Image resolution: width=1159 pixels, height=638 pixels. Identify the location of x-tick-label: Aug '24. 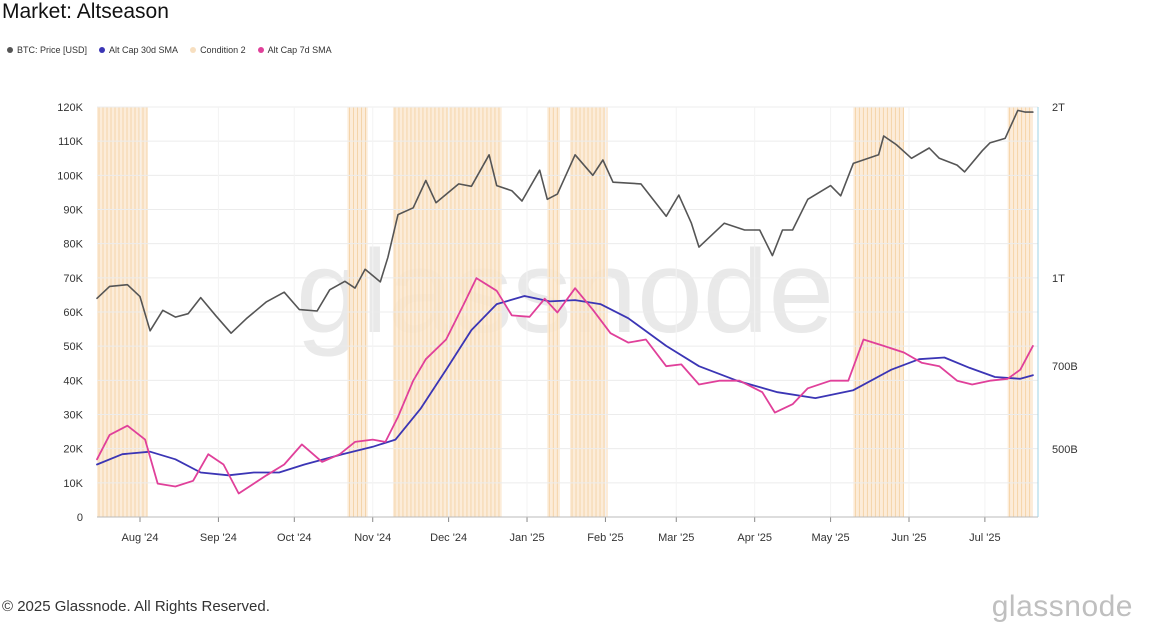
(140, 538).